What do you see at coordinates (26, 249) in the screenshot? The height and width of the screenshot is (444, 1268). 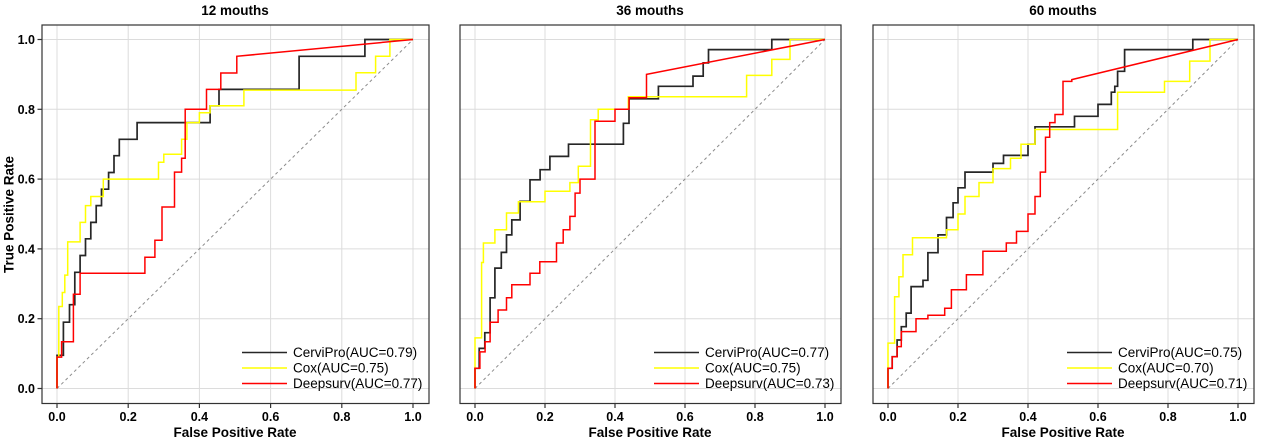 I see `y-tick-label: 0.4` at bounding box center [26, 249].